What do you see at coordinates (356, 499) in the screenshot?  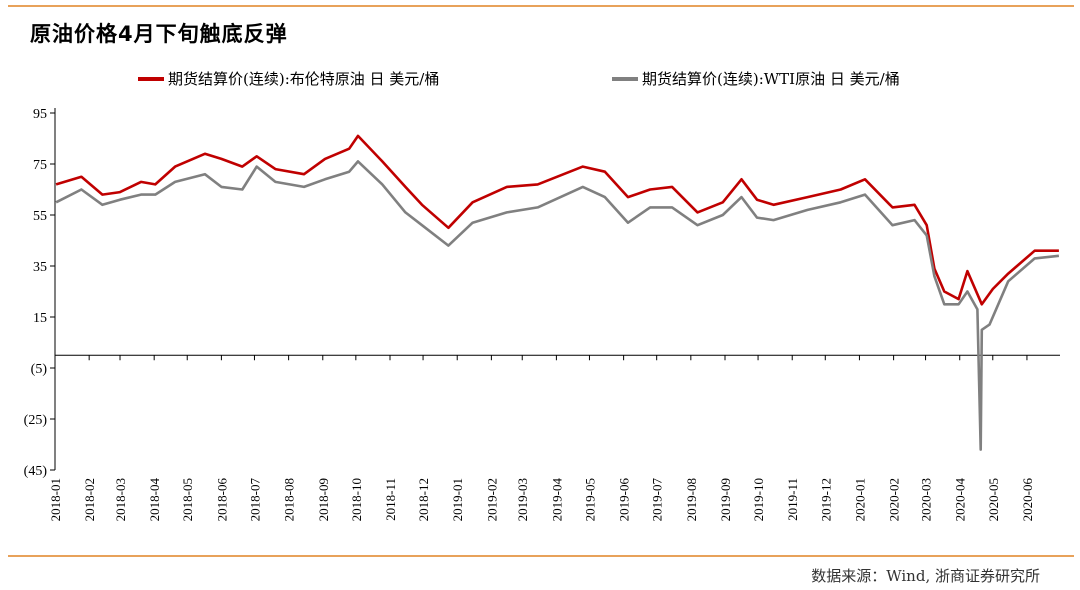 I see `x-tick-label: 2018-10` at bounding box center [356, 499].